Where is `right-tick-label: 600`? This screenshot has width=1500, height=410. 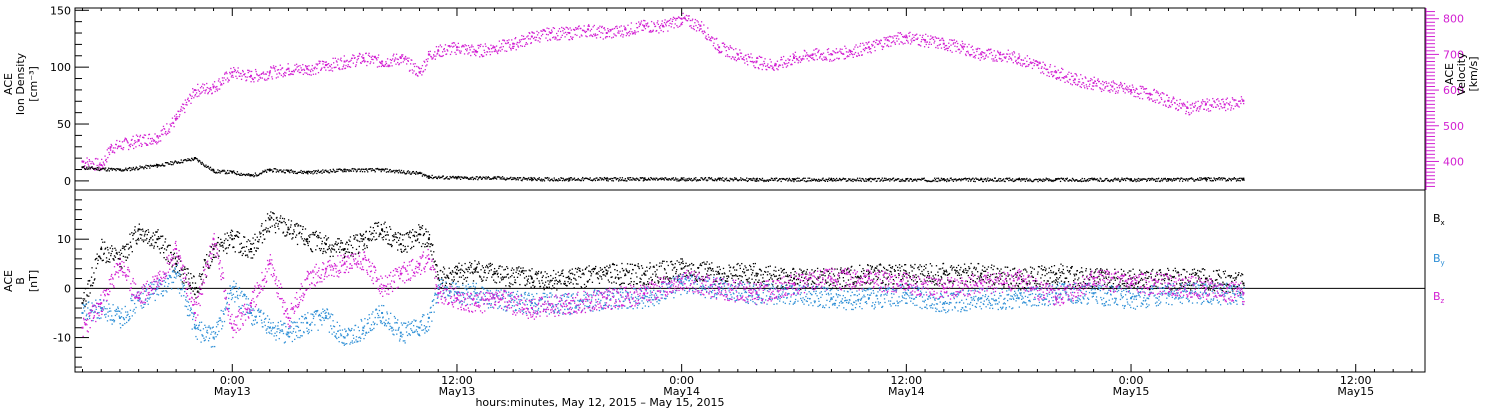
right-tick-label: 600 is located at coordinates (1453, 90).